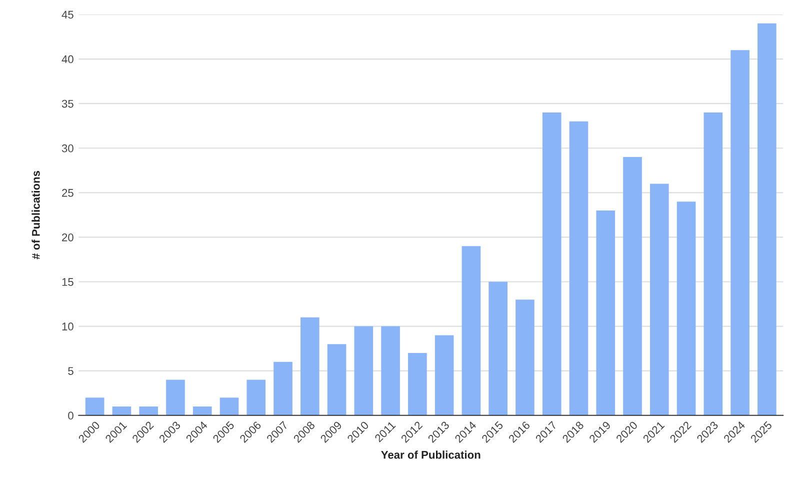 The image size is (787, 483). I want to click on y-tick-label: 35, so click(68, 104).